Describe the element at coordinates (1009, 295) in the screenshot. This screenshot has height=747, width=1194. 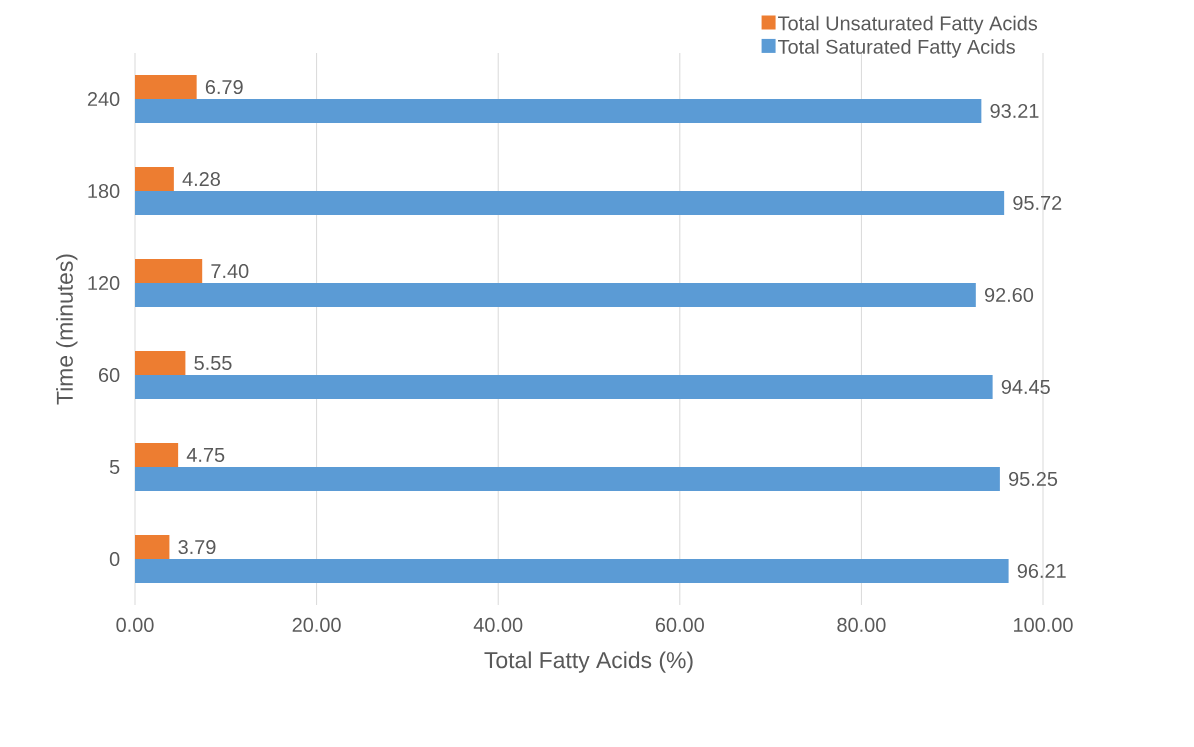
I see `data-label: 92.60` at that location.